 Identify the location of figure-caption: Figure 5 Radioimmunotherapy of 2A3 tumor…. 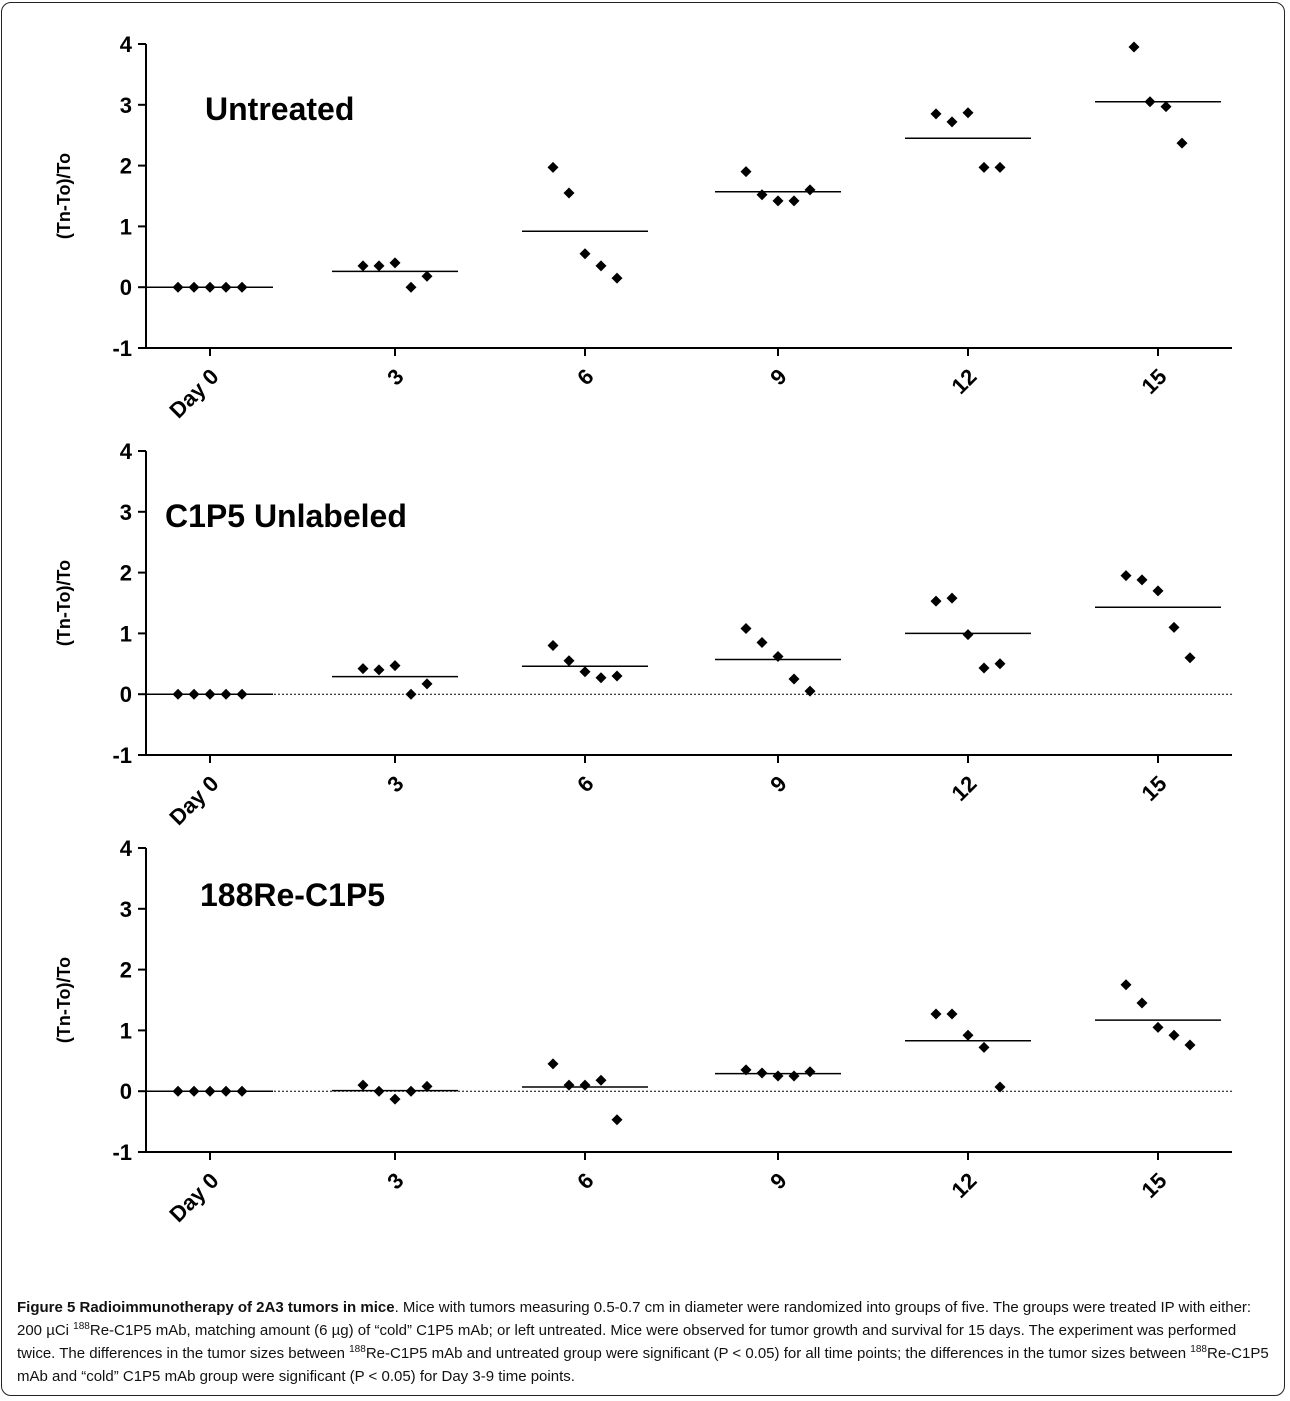
(643, 1342).